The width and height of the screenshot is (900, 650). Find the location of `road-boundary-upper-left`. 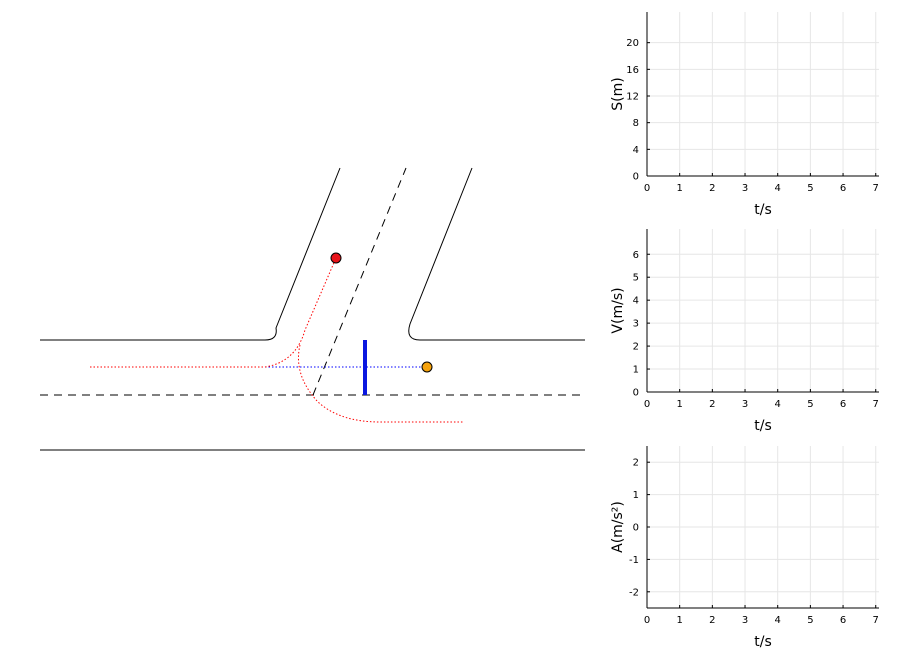

road-boundary-upper-left is located at coordinates (190, 254).